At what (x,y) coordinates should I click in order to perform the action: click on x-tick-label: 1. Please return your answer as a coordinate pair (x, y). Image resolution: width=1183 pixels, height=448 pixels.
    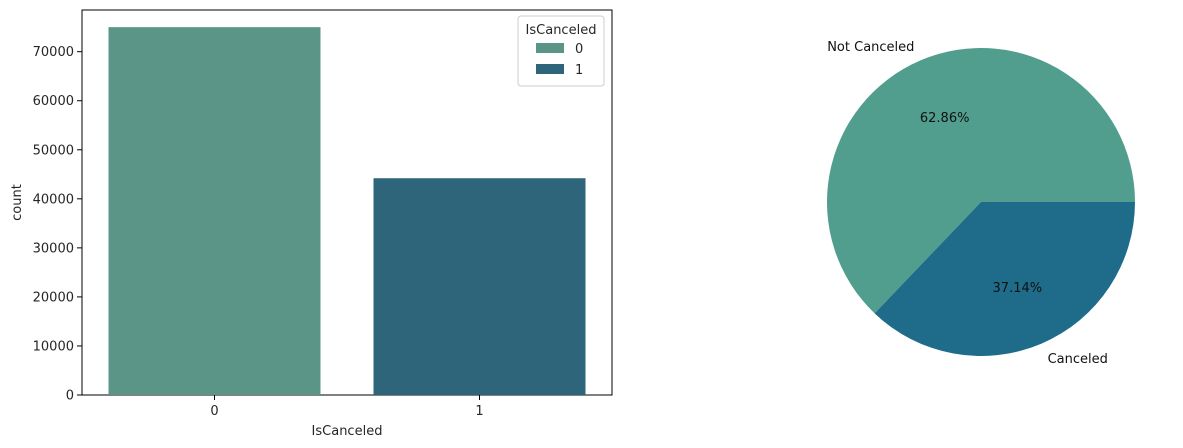
    Looking at the image, I should click on (479, 411).